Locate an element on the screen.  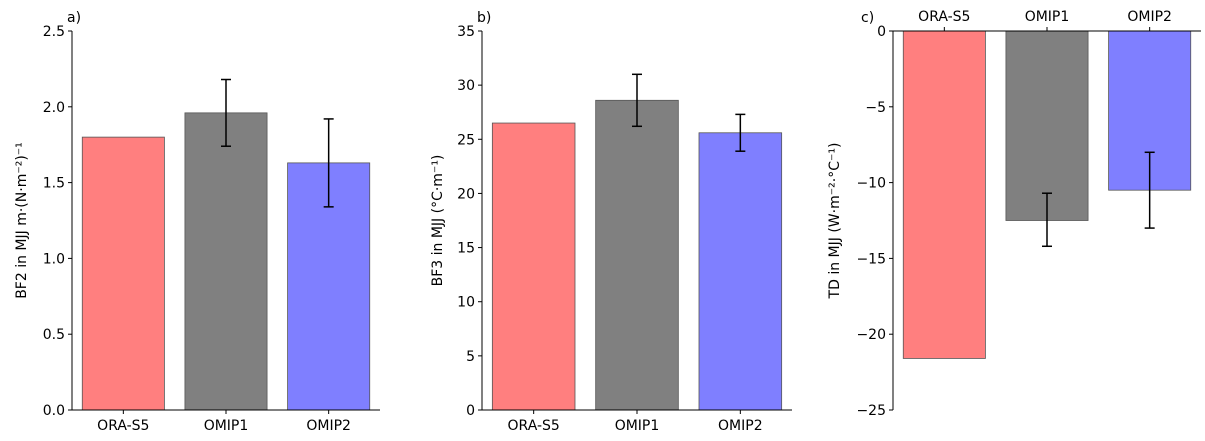
bar-omip2 is located at coordinates (740, 271).